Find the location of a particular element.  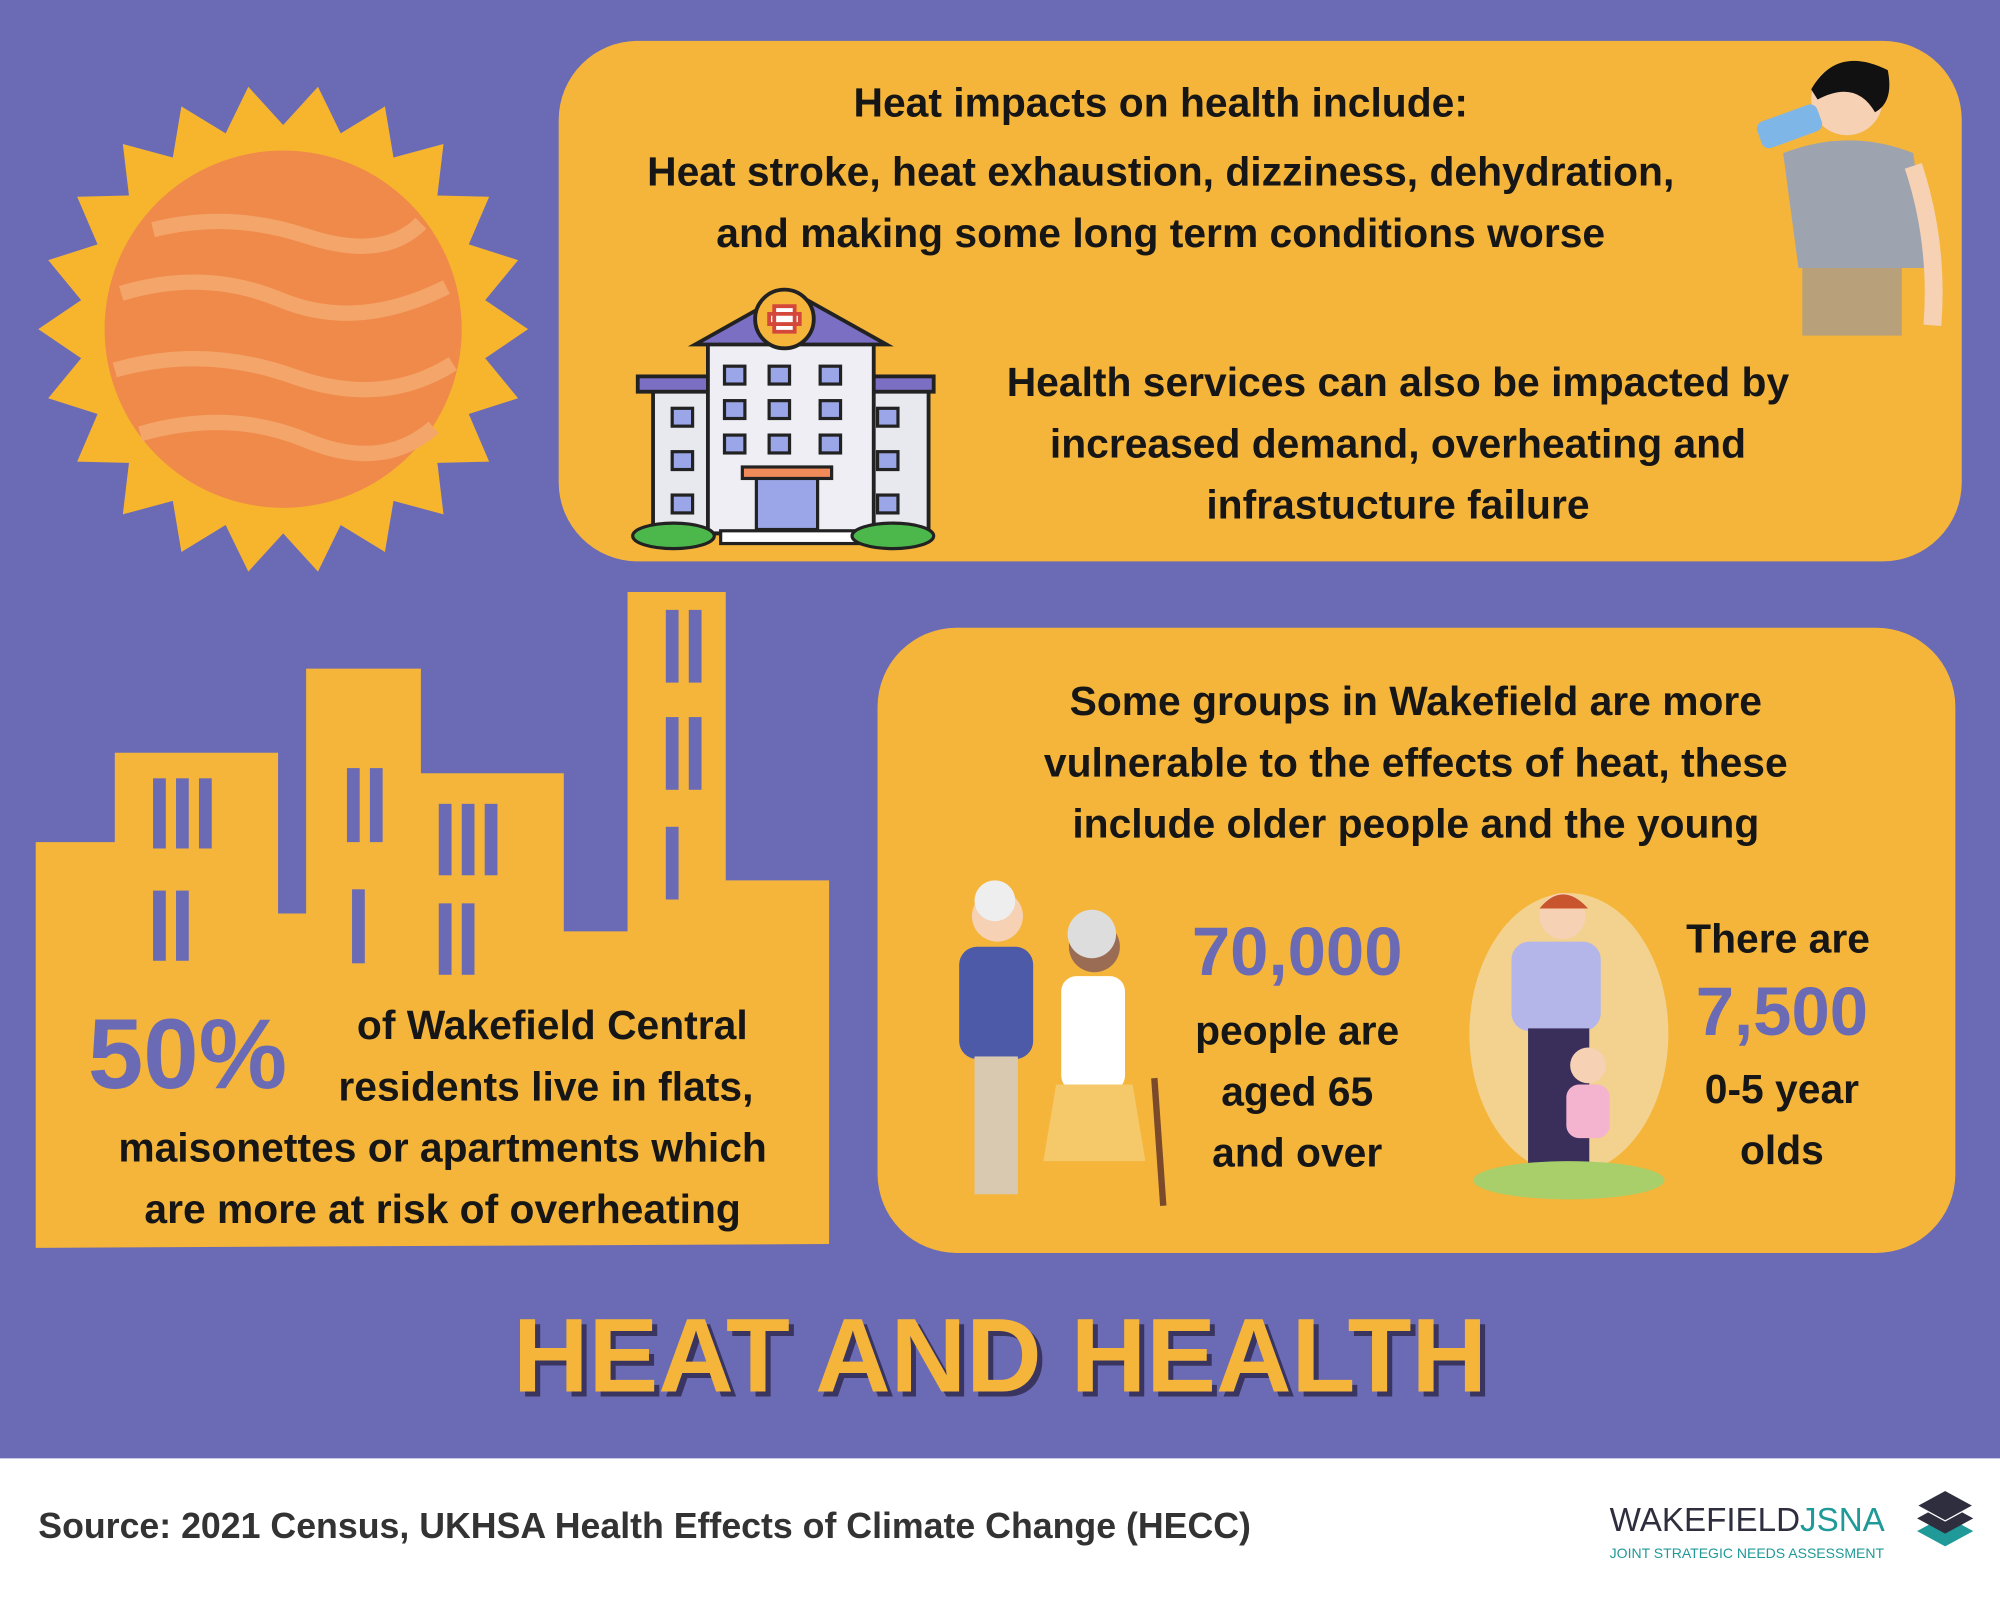

logo-tagline: JOINT STRATEGIC NEEDS ASSESSMENT is located at coordinates (1747, 1553).